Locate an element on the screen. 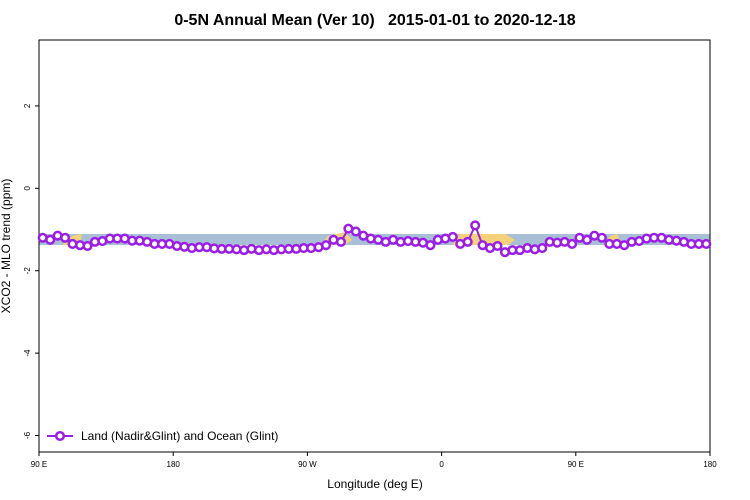 The height and width of the screenshot is (500, 750). y-tick-label: -6 is located at coordinates (27, 435).